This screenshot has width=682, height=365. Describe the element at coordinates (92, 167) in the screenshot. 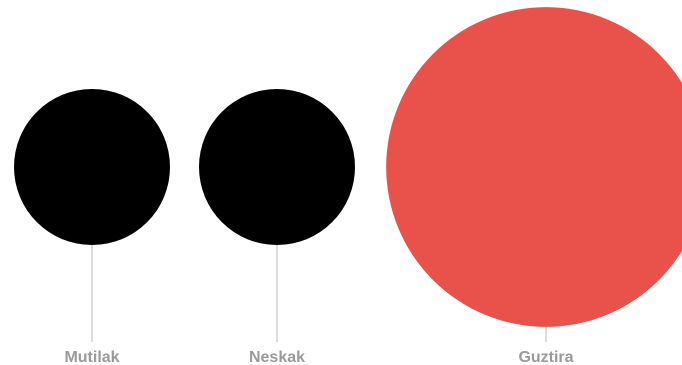

I see `bubble-mutilak` at that location.